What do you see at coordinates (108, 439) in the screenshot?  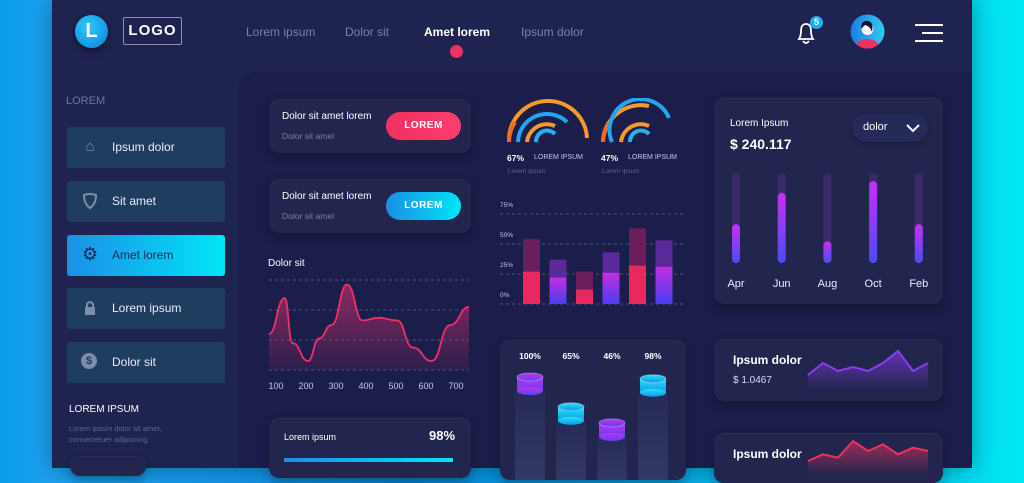 I see `promo-text: consectetuer adipiscing` at bounding box center [108, 439].